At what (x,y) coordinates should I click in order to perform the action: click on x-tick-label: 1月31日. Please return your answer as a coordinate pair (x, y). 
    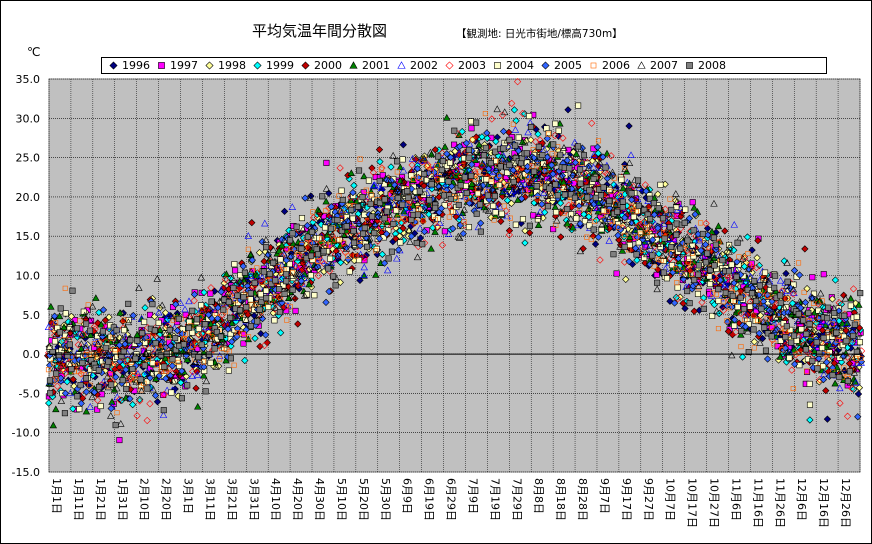
    Looking at the image, I should click on (122, 499).